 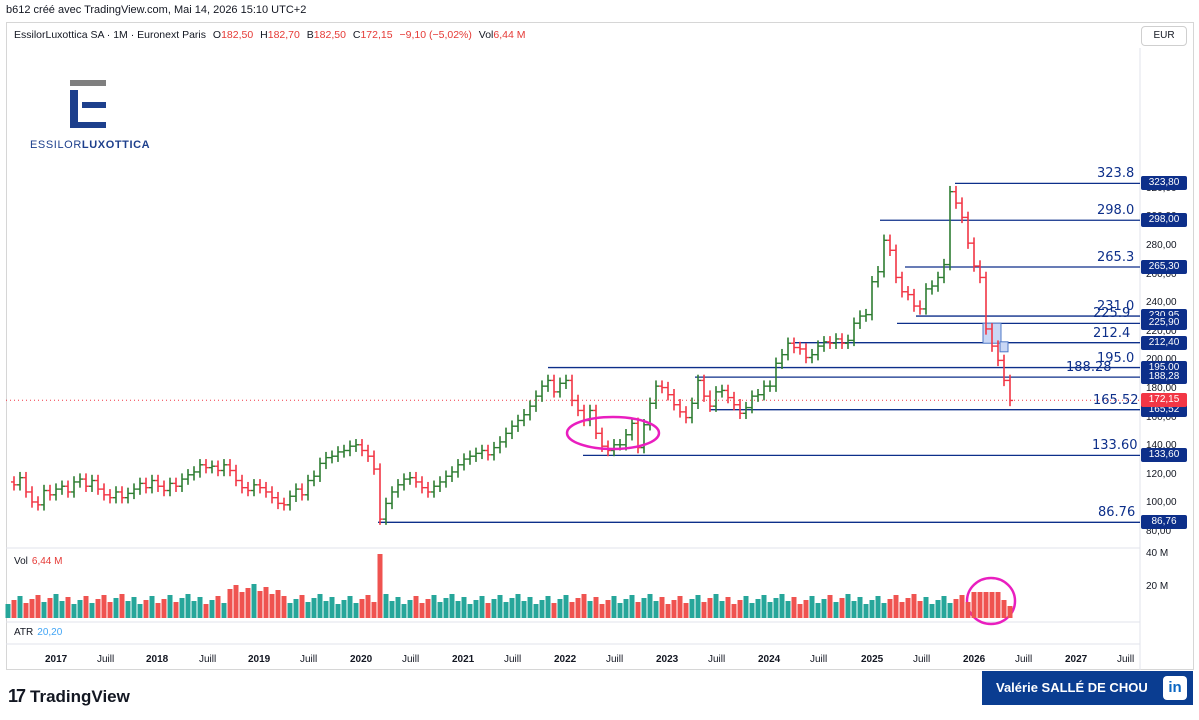 I want to click on time-axis-label: 2024, so click(x=769, y=659).